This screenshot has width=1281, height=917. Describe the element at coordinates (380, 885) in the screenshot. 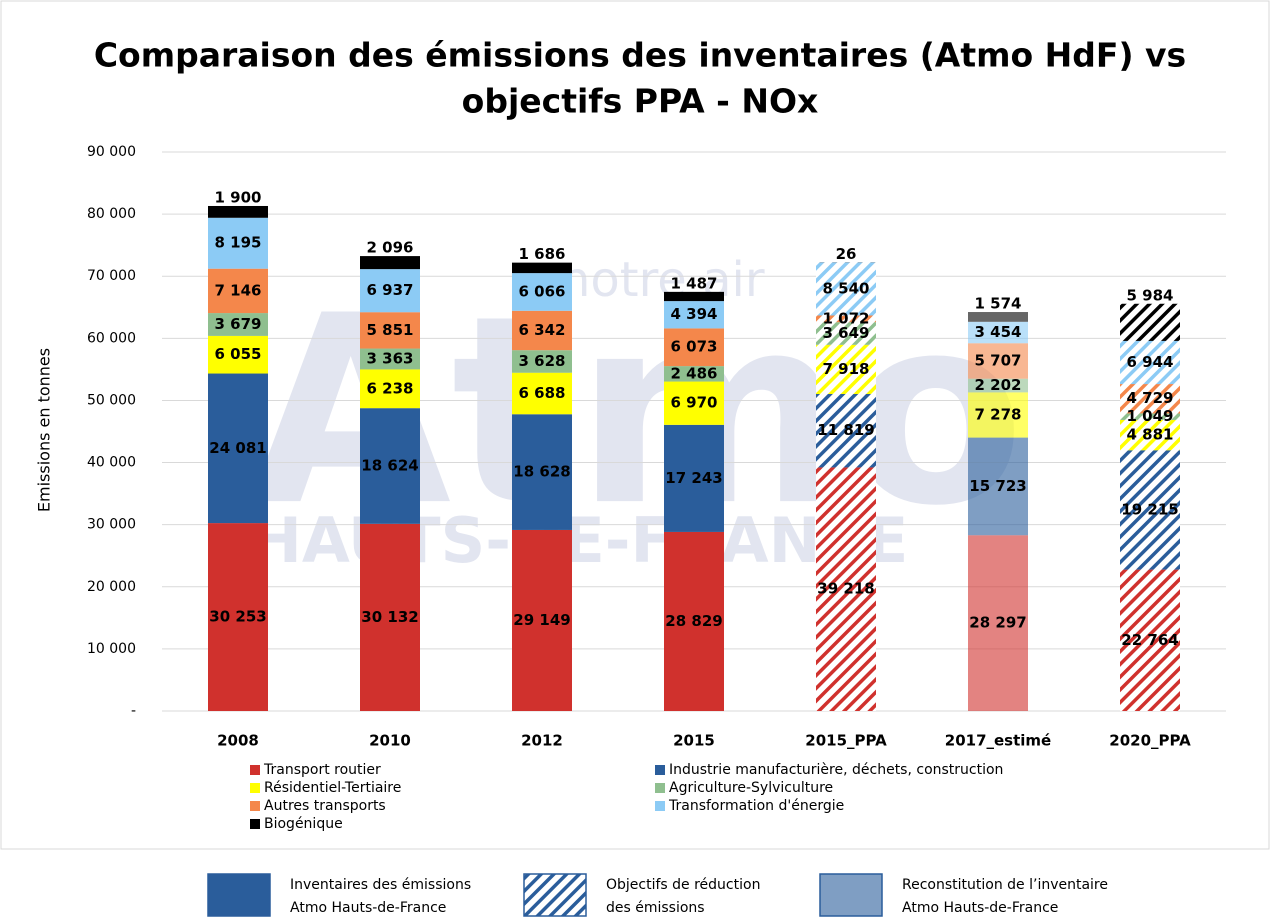

I see `style-legend-label: Inventaires des émissions` at that location.